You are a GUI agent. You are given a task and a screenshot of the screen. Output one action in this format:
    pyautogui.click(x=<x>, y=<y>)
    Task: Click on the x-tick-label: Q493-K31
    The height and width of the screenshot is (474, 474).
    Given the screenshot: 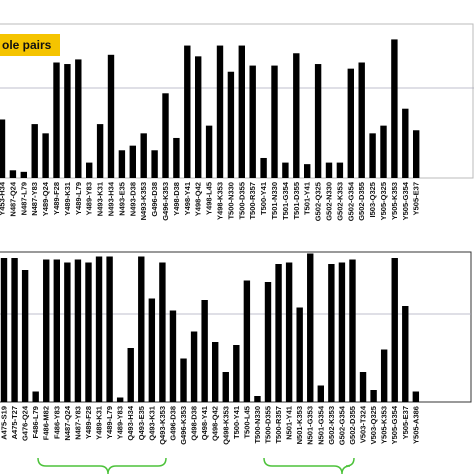 What is the action you would take?
    pyautogui.click(x=151, y=423)
    